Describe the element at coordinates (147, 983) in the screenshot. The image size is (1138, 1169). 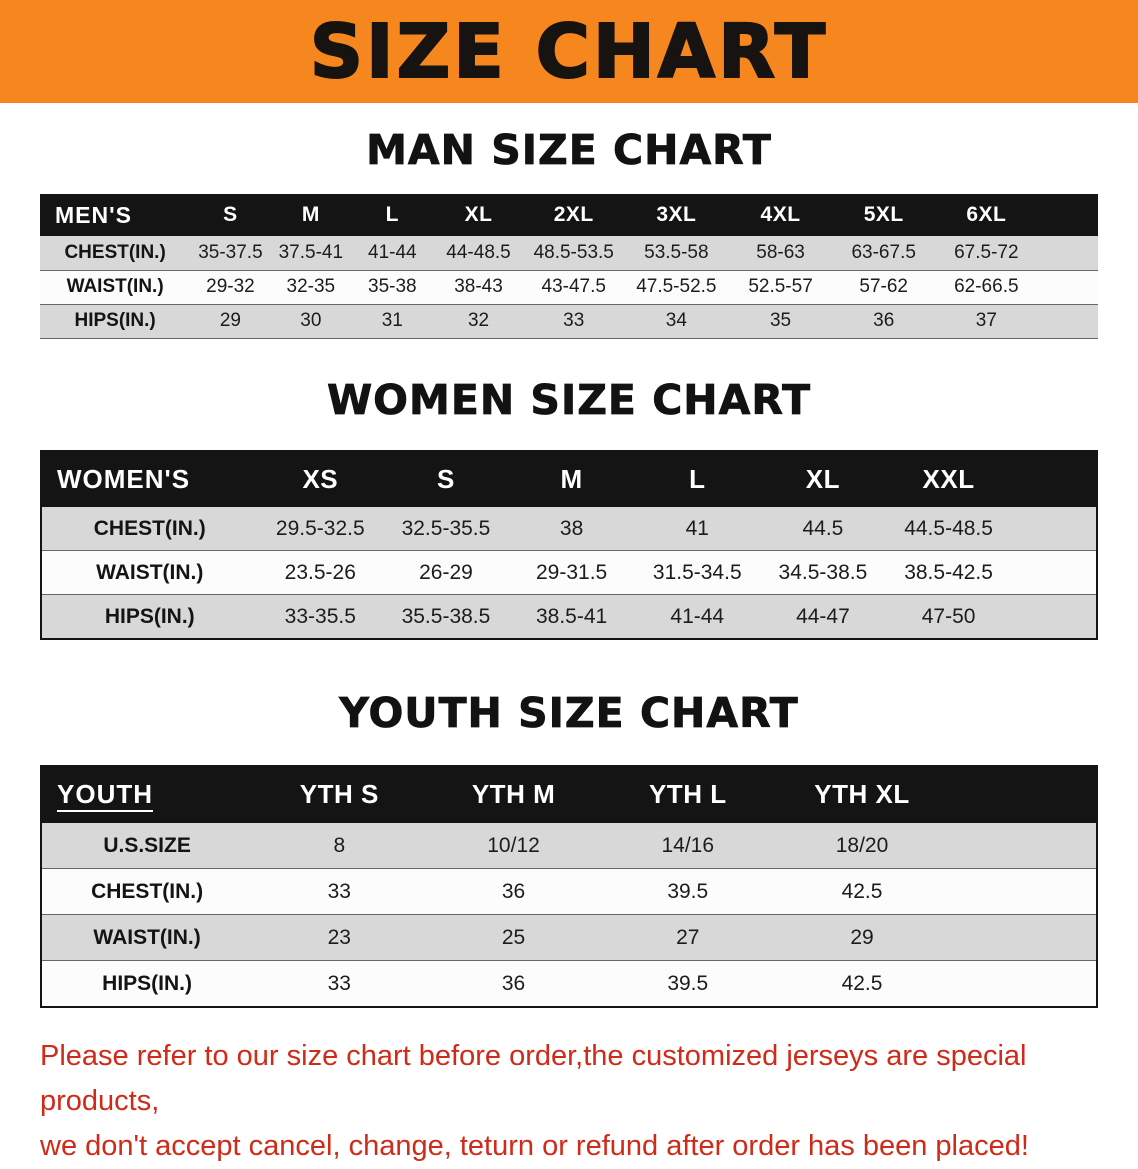
I see `youth-row-label: HIPS(IN.)` at that location.